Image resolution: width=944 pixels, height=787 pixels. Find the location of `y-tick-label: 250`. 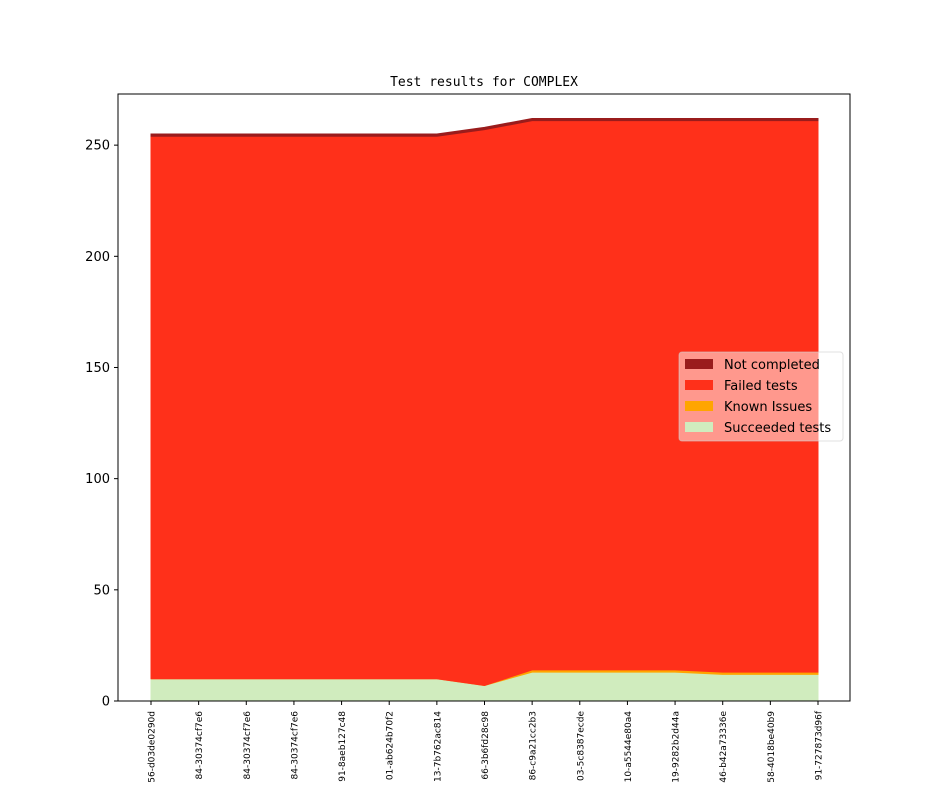

y-tick-label: 250 is located at coordinates (97, 146).